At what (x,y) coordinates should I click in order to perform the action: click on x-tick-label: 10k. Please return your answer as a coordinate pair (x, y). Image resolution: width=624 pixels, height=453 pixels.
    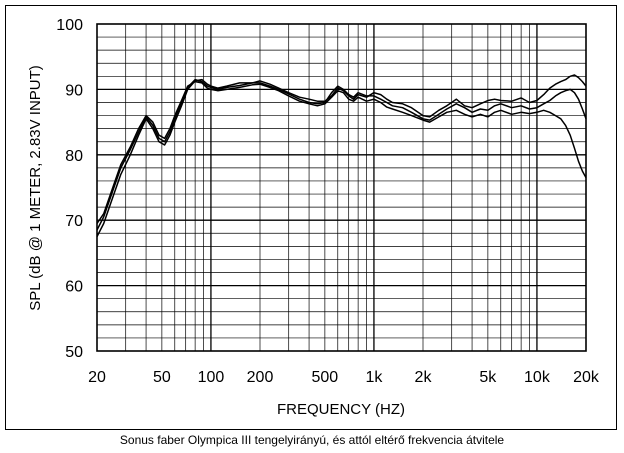
    Looking at the image, I should click on (537, 377).